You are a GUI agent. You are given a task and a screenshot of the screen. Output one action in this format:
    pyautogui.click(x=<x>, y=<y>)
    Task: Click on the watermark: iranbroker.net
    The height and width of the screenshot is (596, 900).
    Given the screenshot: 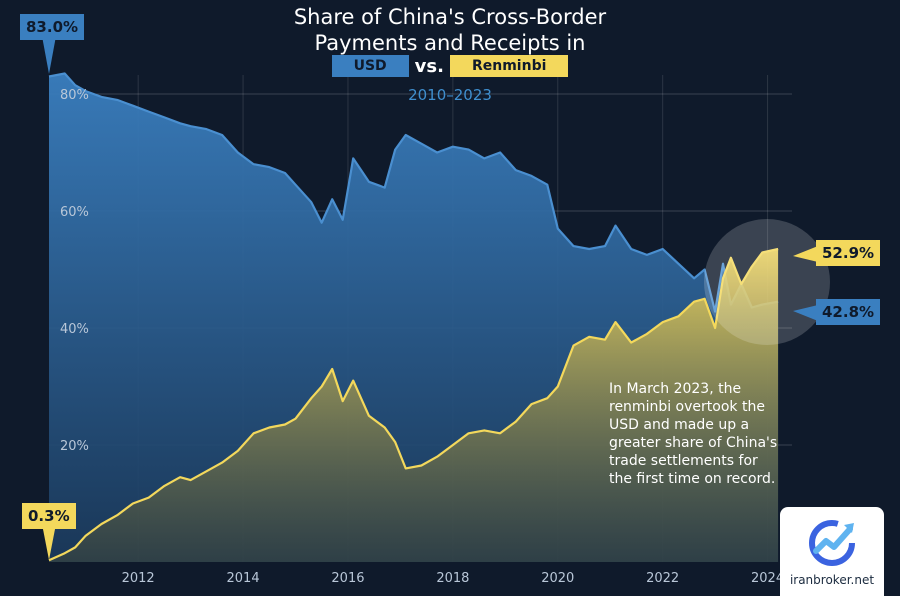 What is the action you would take?
    pyautogui.click(x=832, y=551)
    